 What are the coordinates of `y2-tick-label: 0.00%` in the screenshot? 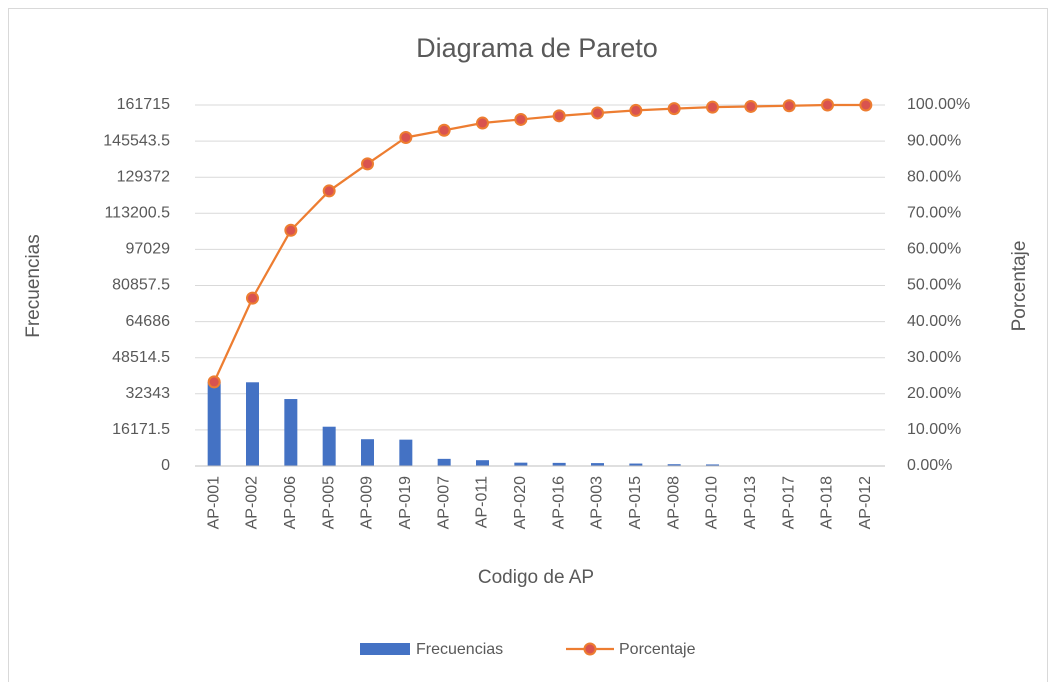 It's located at (929, 465).